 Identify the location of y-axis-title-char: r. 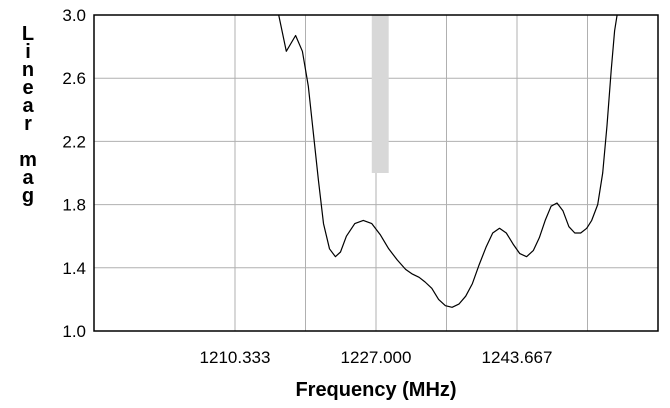
(28, 124).